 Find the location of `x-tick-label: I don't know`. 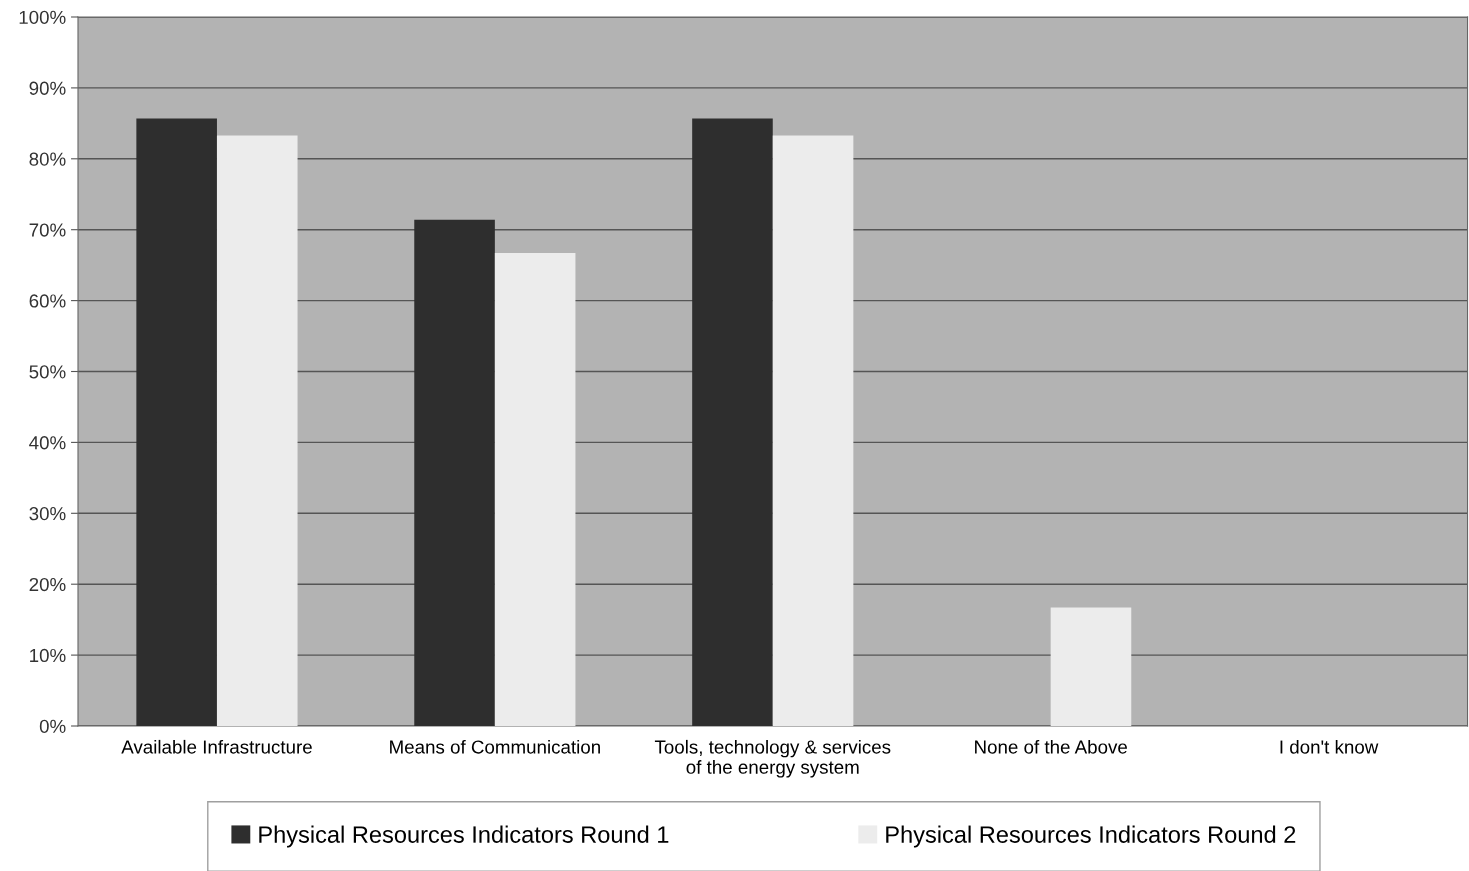

x-tick-label: I don't know is located at coordinates (1329, 746).